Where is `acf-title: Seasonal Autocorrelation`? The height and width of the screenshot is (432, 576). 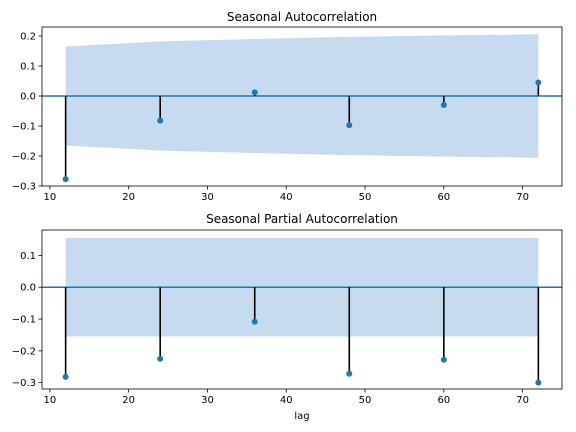 acf-title: Seasonal Autocorrelation is located at coordinates (302, 17).